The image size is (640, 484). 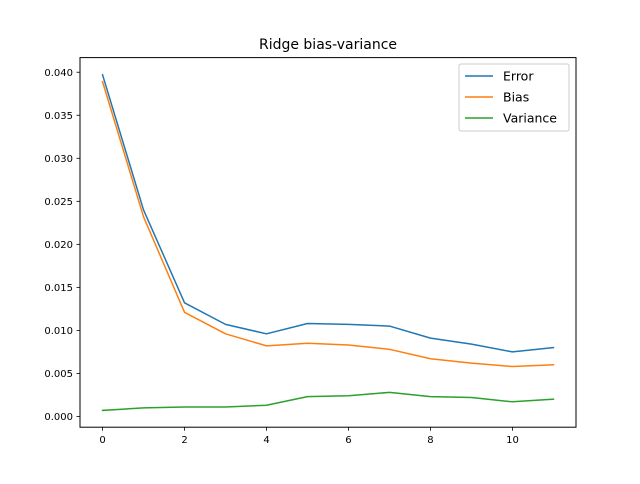 I want to click on legend-label-error: Error, so click(x=518, y=76).